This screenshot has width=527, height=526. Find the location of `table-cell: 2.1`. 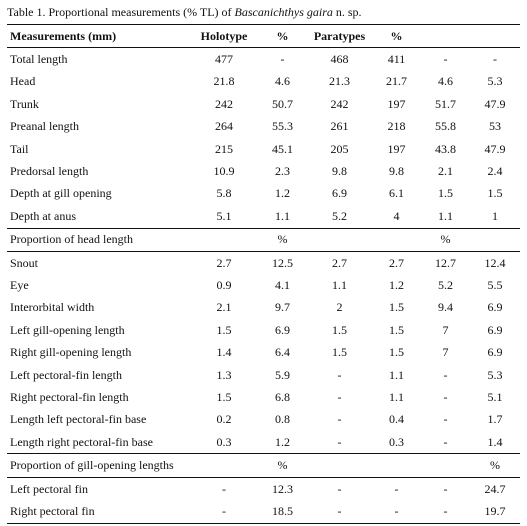

table-cell: 2.1 is located at coordinates (224, 307).